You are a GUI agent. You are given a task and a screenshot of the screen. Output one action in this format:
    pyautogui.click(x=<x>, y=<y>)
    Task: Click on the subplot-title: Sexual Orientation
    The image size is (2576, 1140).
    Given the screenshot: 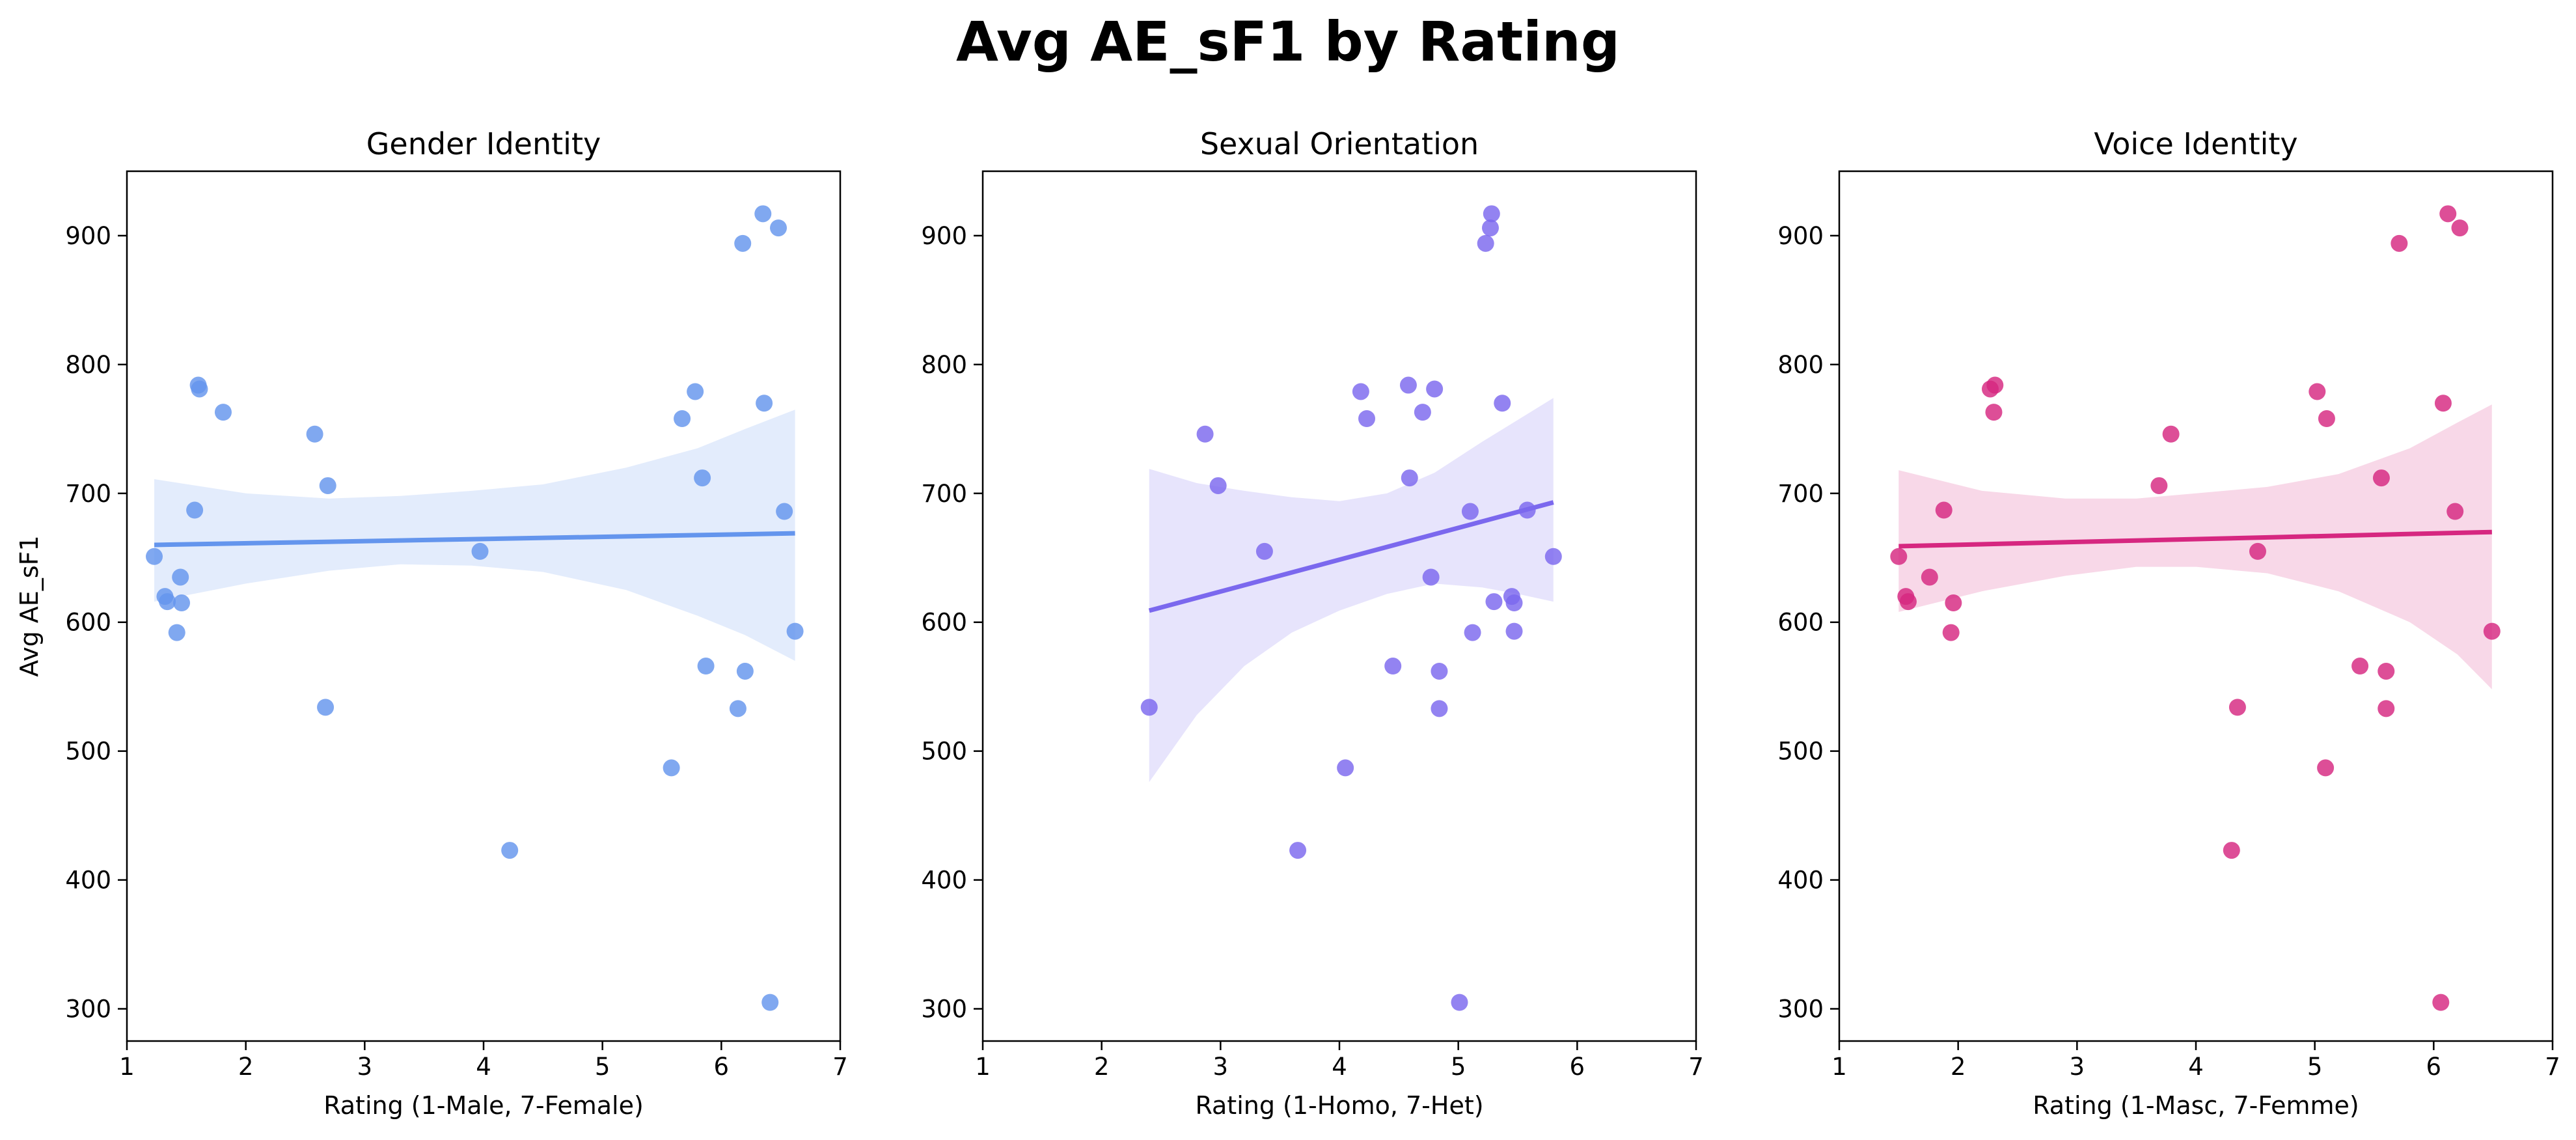 What is the action you would take?
    pyautogui.click(x=1339, y=143)
    